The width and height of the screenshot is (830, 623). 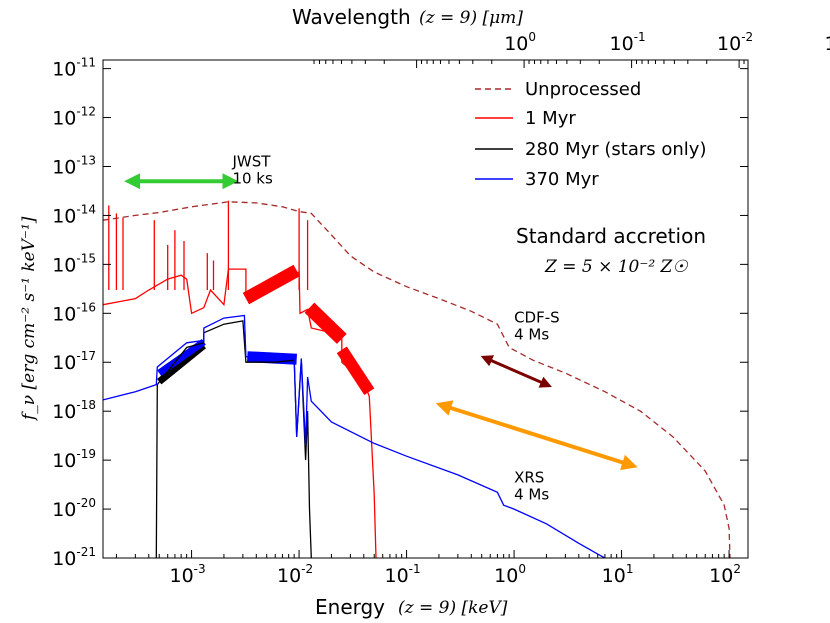 I want to click on y-tick-label-9: 10-20, so click(x=74, y=508).